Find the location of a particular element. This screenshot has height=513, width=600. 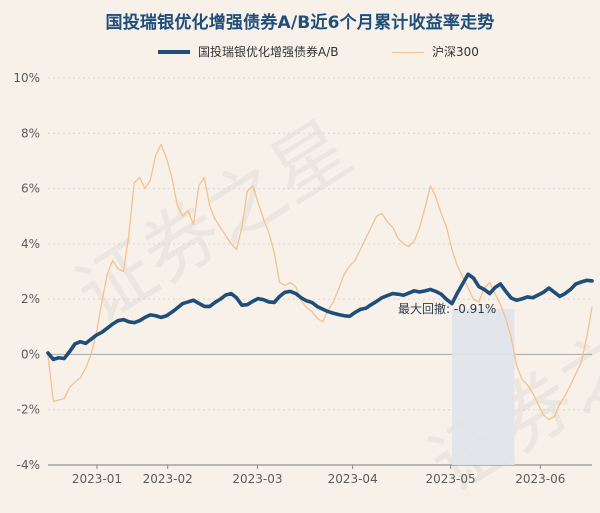

legend-item-fund: 国投瑞银优化增强债券A/B is located at coordinates (248, 52).